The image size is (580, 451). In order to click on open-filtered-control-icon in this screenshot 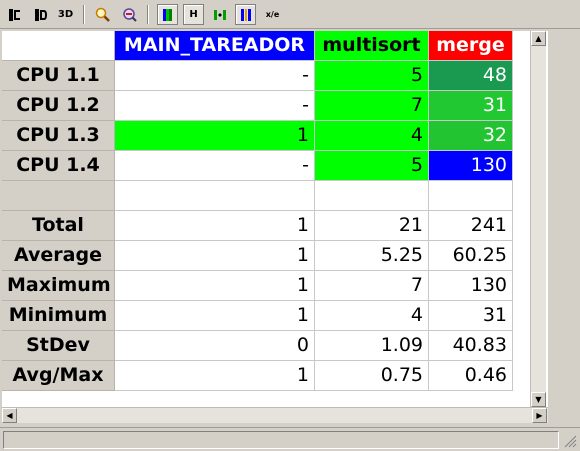, I will do `click(129, 14)`.